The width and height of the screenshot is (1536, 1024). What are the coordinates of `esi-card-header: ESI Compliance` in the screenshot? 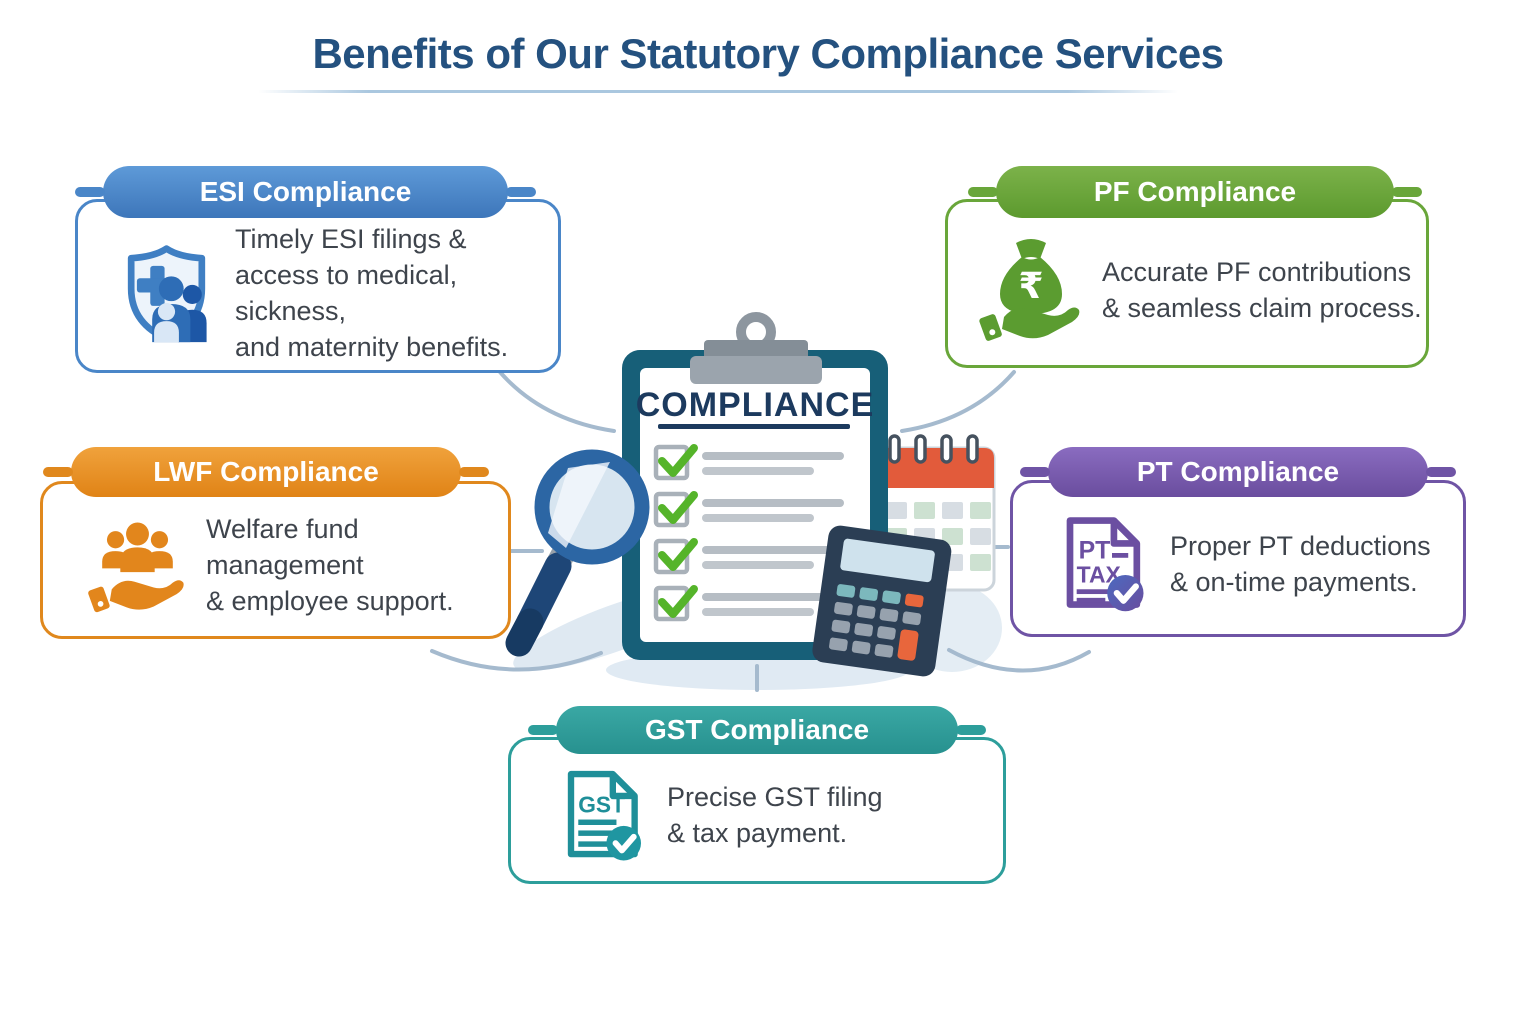 It's located at (305, 192).